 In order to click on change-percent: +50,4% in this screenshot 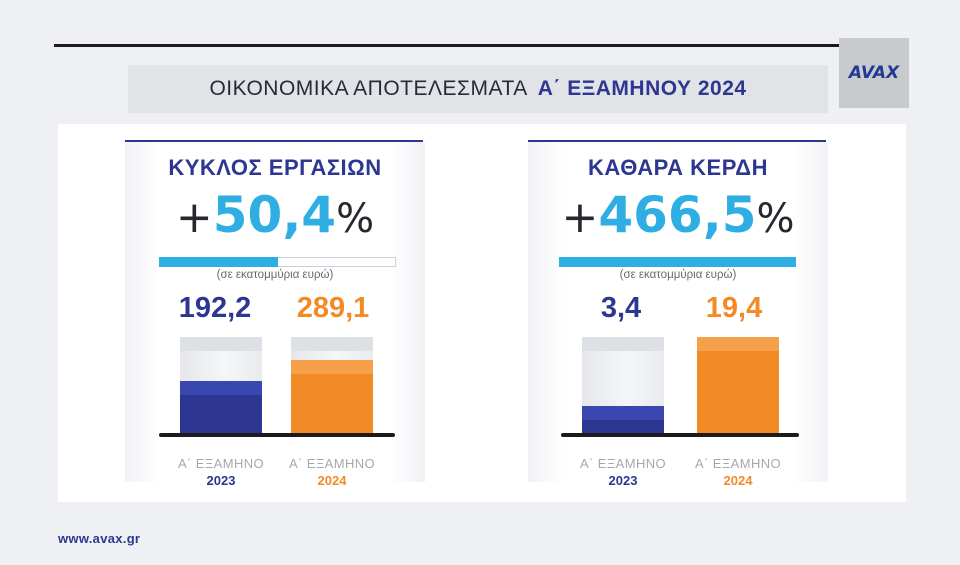, I will do `click(275, 215)`.